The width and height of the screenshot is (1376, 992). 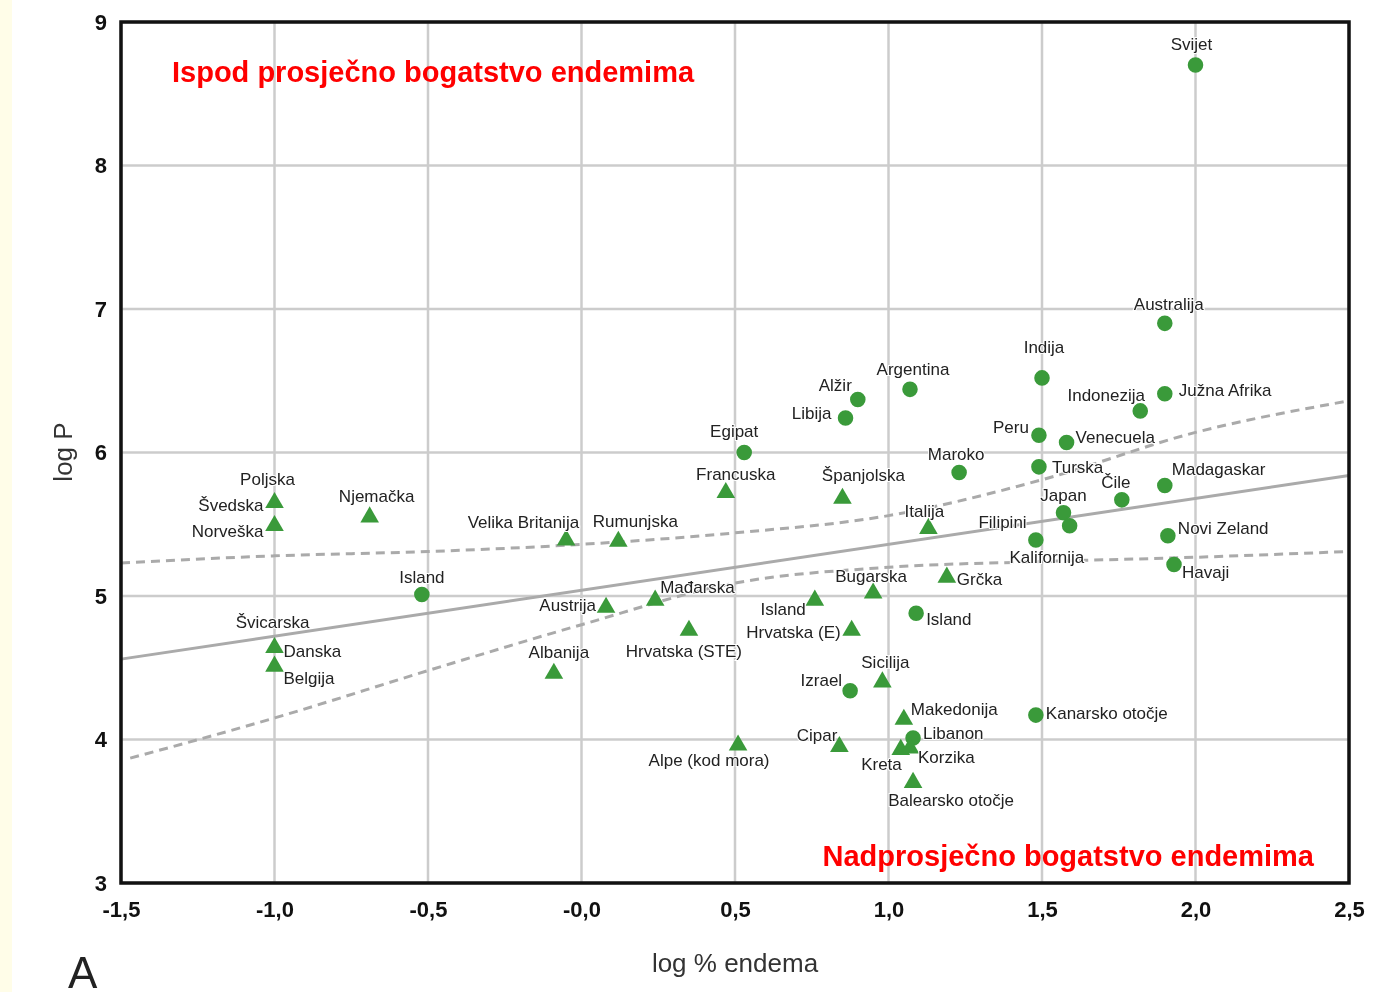 I want to click on annotation: Alžir, so click(x=835, y=386).